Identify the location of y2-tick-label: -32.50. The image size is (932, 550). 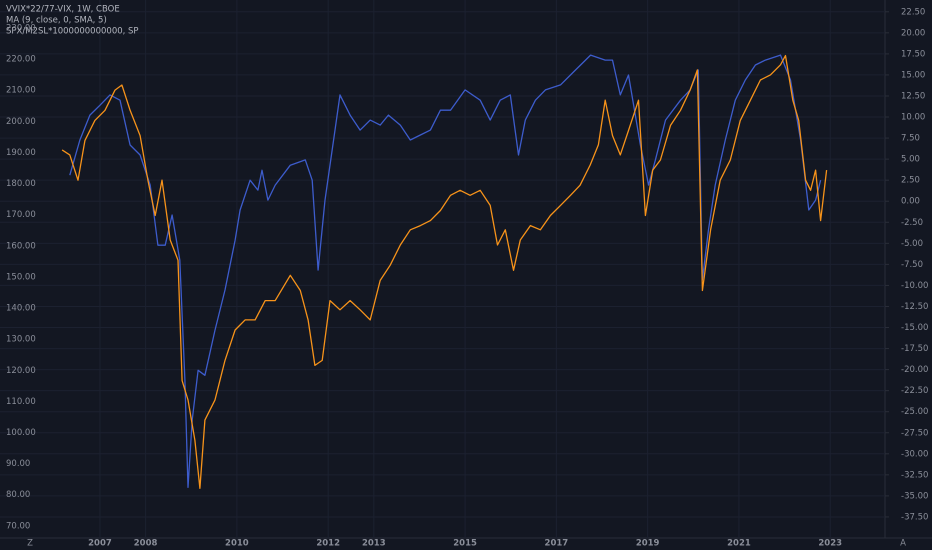
(914, 475).